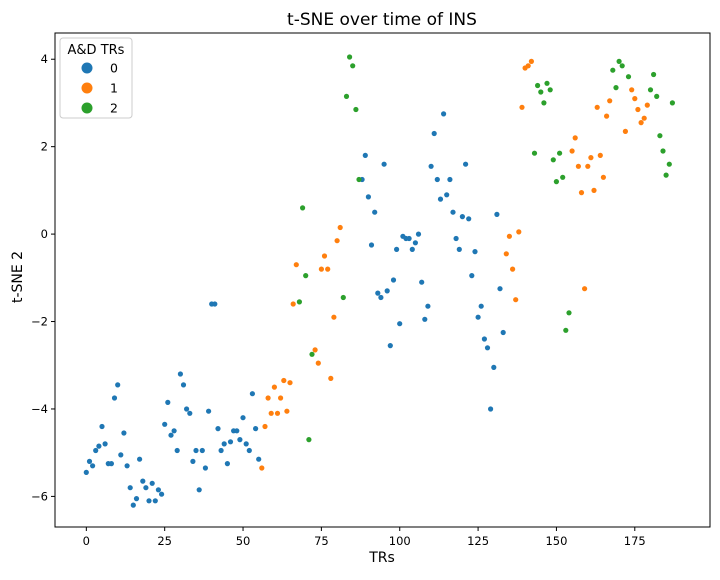 The height and width of the screenshot is (580, 720). Describe the element at coordinates (96, 50) in the screenshot. I see `legend-title: A&D TRs` at that location.